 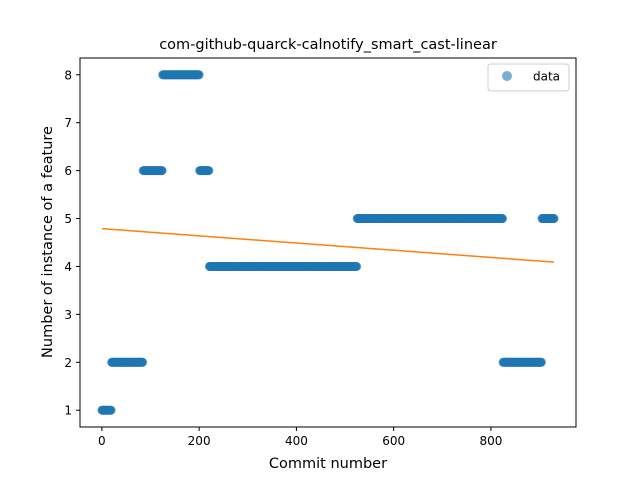 I want to click on legend: data, so click(x=528, y=77).